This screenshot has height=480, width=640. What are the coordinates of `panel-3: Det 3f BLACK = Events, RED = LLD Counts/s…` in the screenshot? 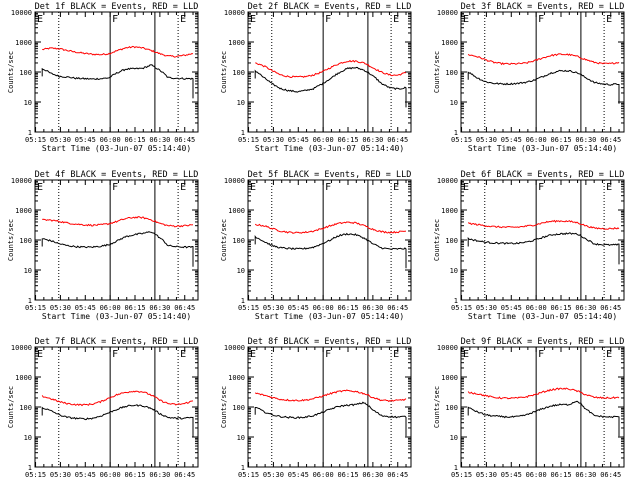 It's located at (529, 77).